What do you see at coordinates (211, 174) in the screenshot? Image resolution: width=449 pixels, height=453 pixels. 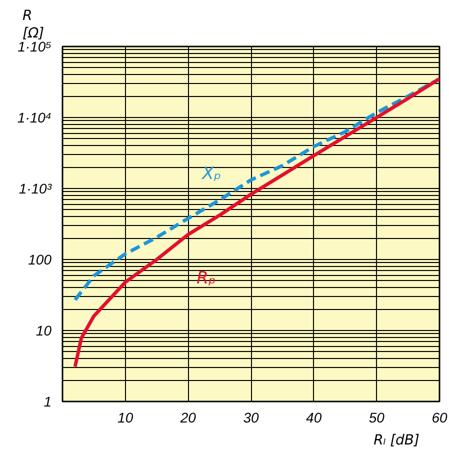 I see `series-label: Xₚ` at bounding box center [211, 174].